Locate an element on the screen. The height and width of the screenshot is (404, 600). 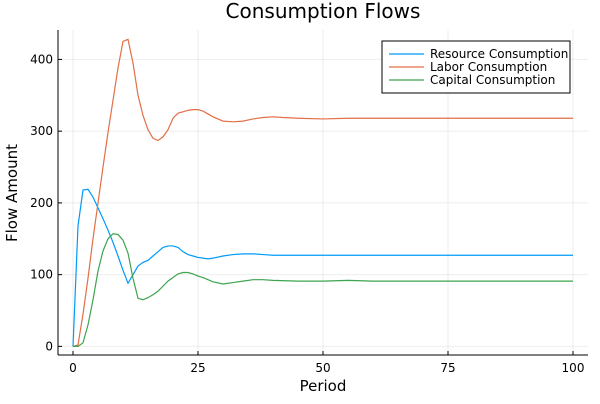
chart-title: Consumption Flows is located at coordinates (323, 11).